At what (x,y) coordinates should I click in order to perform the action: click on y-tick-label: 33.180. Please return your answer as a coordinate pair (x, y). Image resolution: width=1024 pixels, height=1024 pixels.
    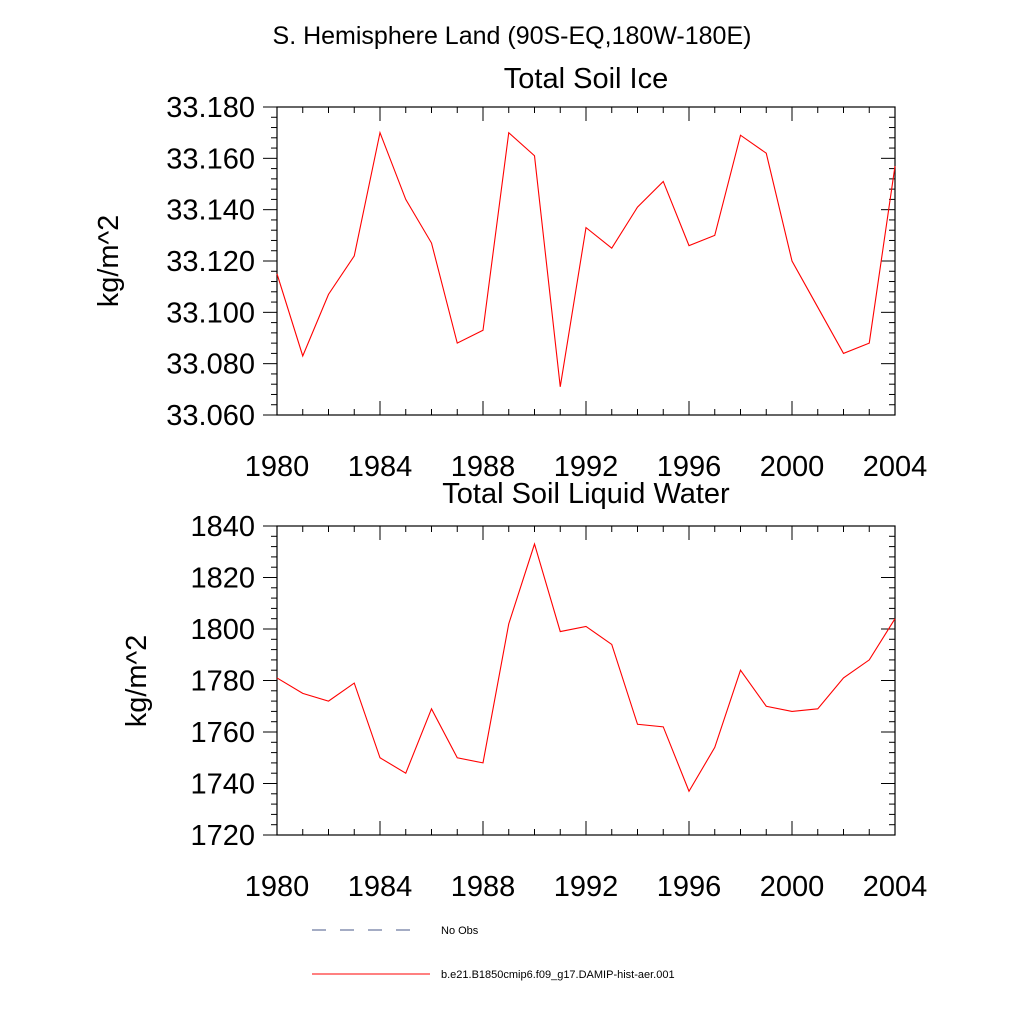
    Looking at the image, I should click on (210, 108).